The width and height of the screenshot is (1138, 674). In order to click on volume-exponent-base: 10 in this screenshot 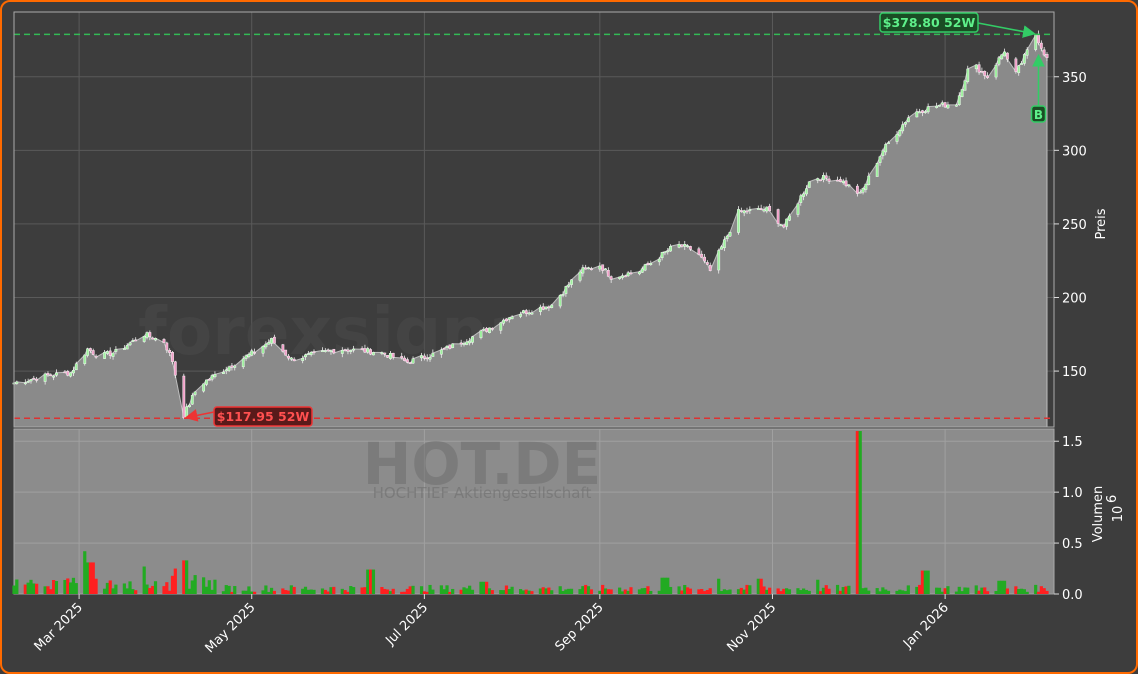, I will do `click(1118, 514)`.